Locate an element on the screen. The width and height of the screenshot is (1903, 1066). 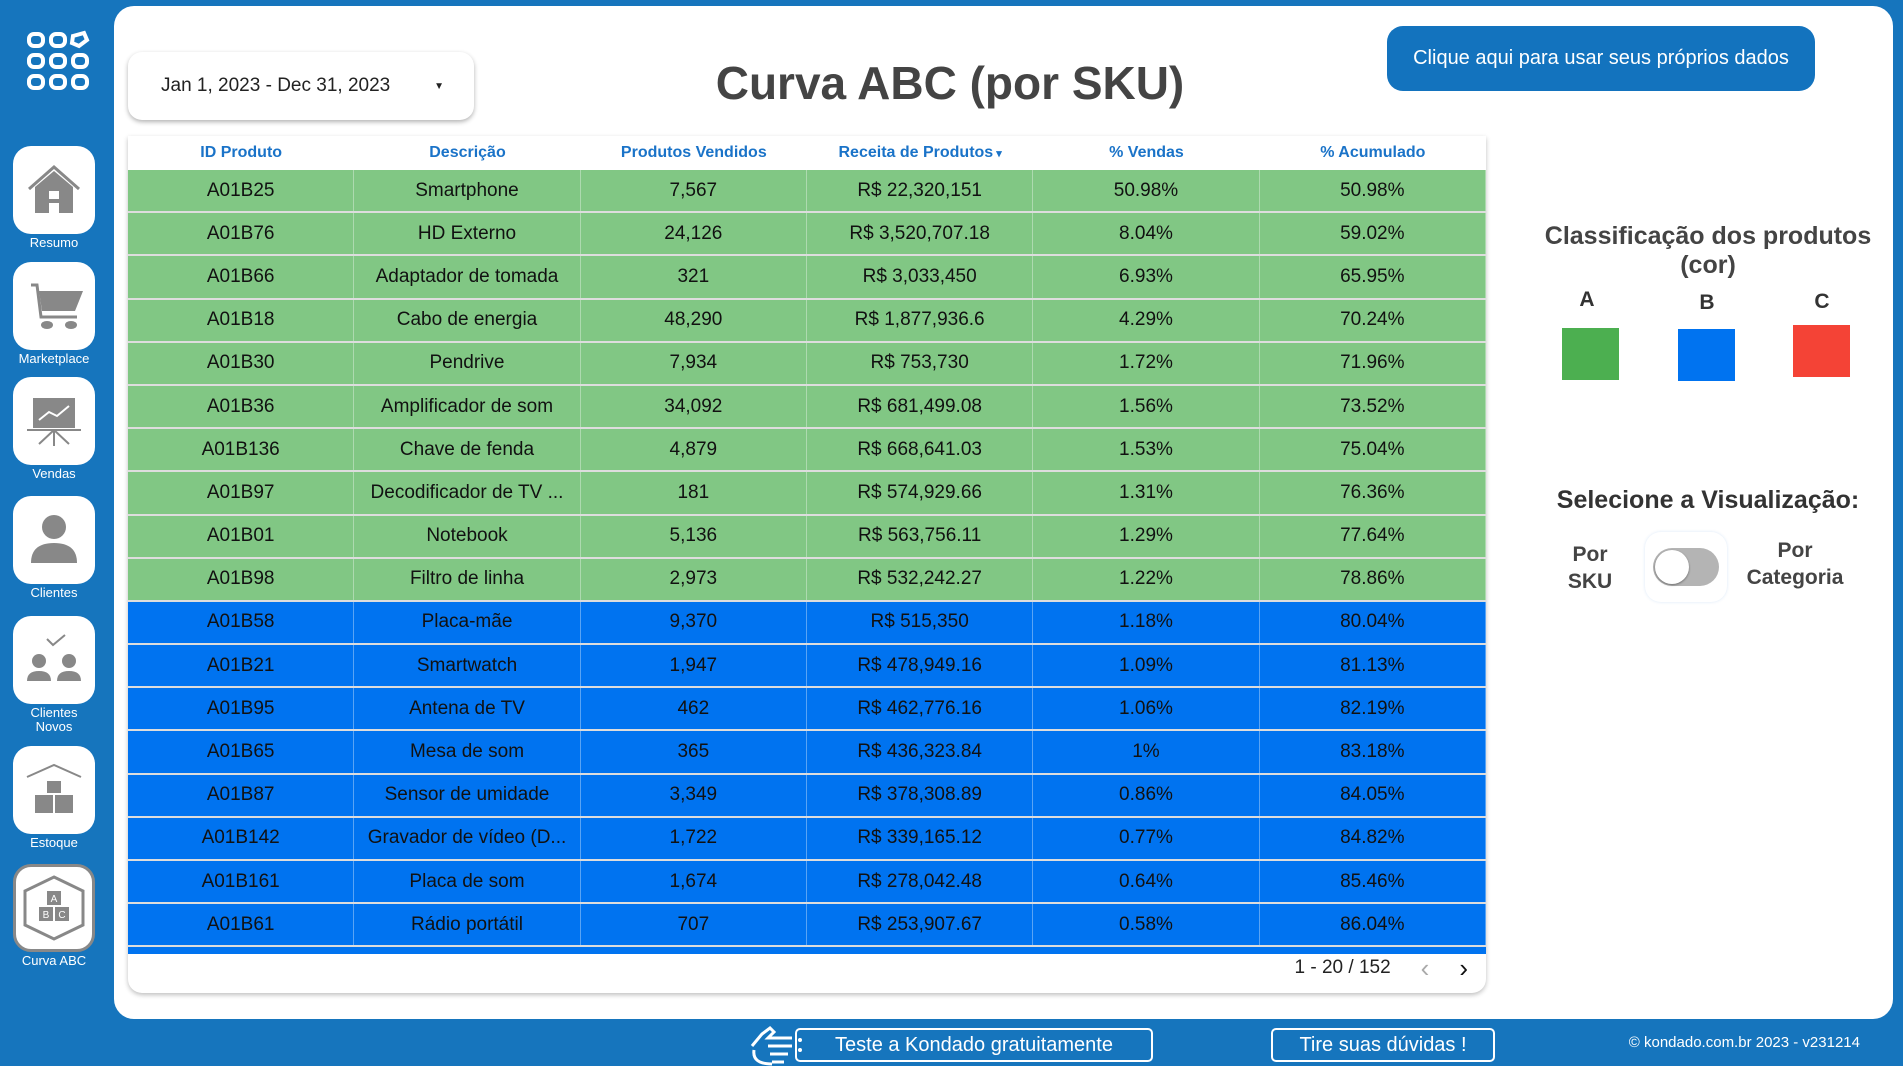
date-range-picker: Jan 1, 2023 - Dec 31, 2023 ▼ is located at coordinates (301, 86).